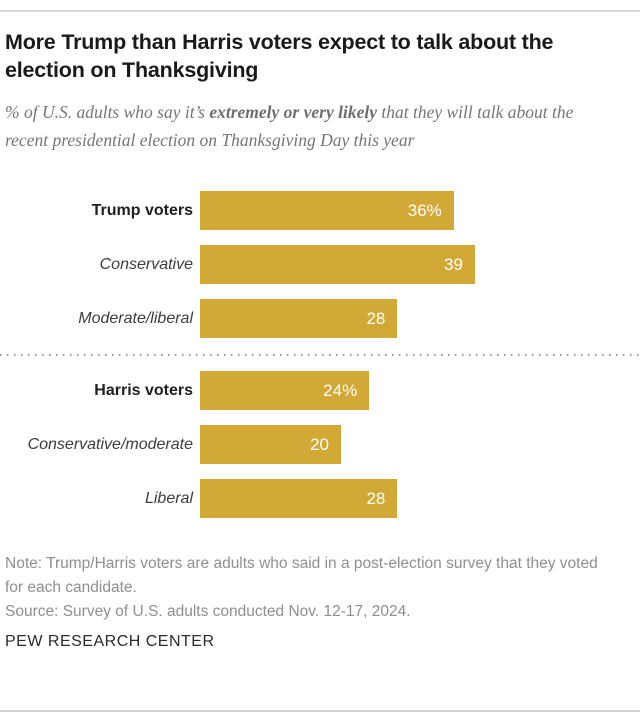 The image size is (640, 723). Describe the element at coordinates (413, 444) in the screenshot. I see `bar-track: 20` at that location.